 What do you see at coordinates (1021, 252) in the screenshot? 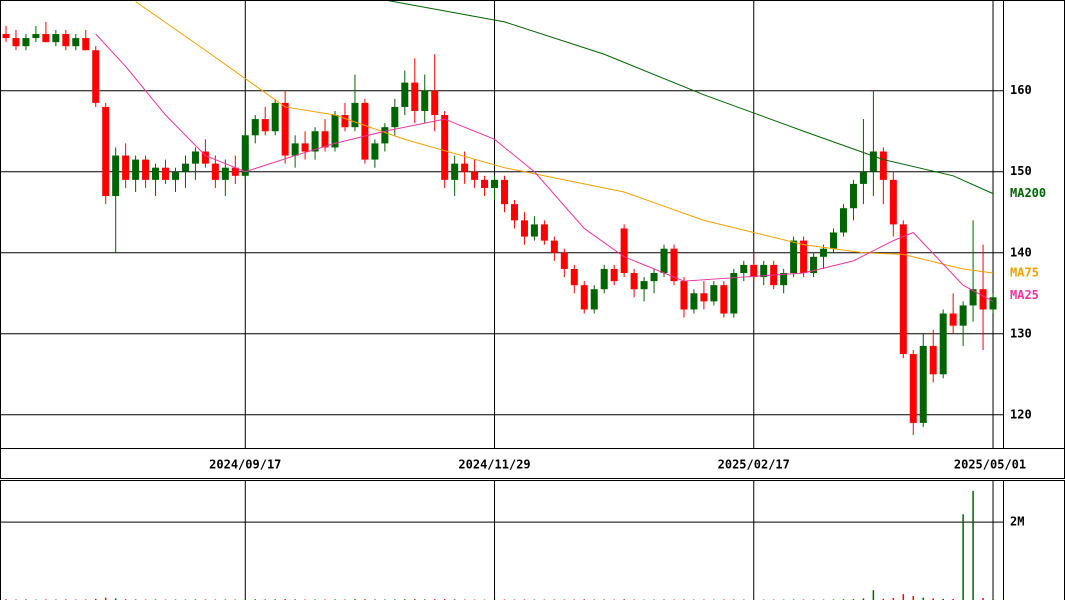
I see `y-tick-label: 140` at bounding box center [1021, 252].